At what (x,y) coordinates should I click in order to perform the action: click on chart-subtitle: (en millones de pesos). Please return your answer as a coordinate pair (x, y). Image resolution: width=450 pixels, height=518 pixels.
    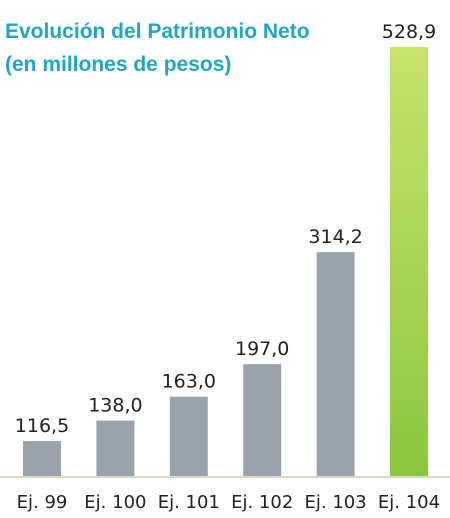
    Looking at the image, I should click on (118, 64).